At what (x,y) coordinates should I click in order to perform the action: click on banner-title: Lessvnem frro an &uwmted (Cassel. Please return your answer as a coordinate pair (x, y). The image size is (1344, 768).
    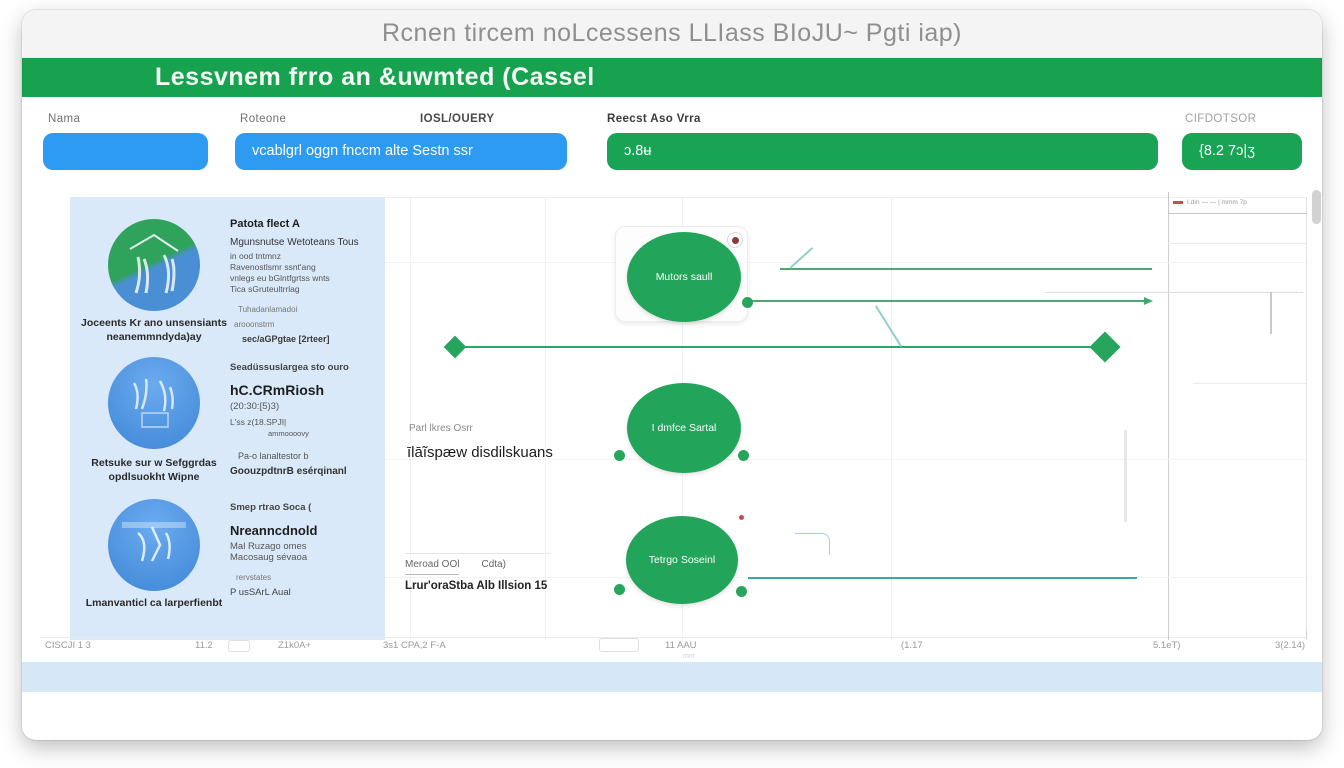
    Looking at the image, I should click on (375, 77).